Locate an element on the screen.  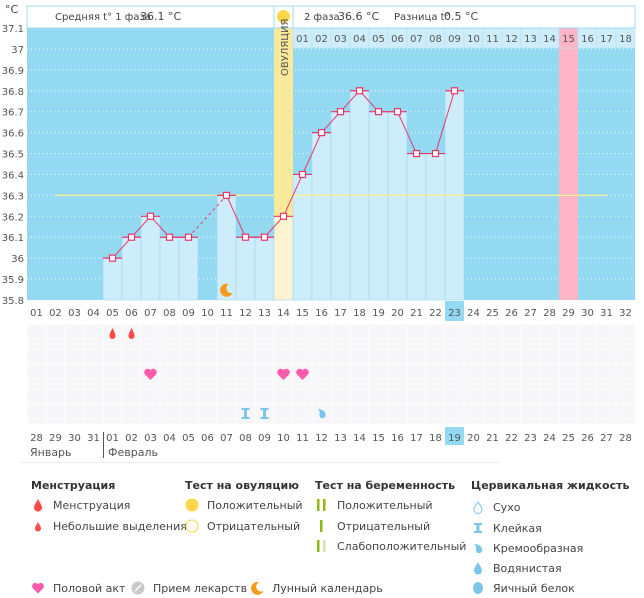
x-tick-label: 14 is located at coordinates (283, 313).